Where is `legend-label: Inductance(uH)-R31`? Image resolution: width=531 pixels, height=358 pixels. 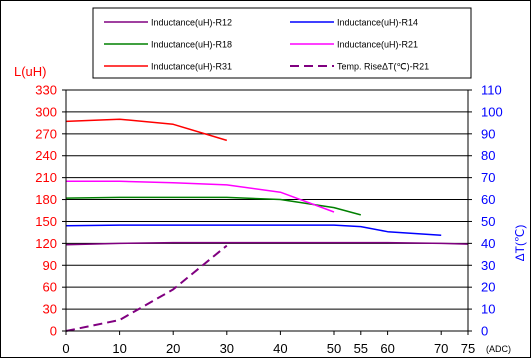 legend-label: Inductance(uH)-R31 is located at coordinates (191, 67).